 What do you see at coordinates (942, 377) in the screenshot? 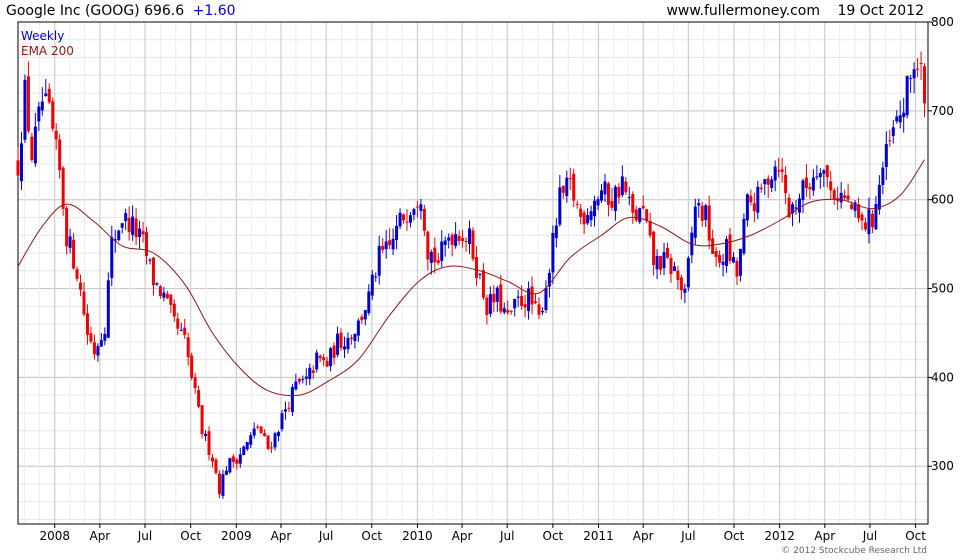
I see `y-tick-label: 400` at bounding box center [942, 377].